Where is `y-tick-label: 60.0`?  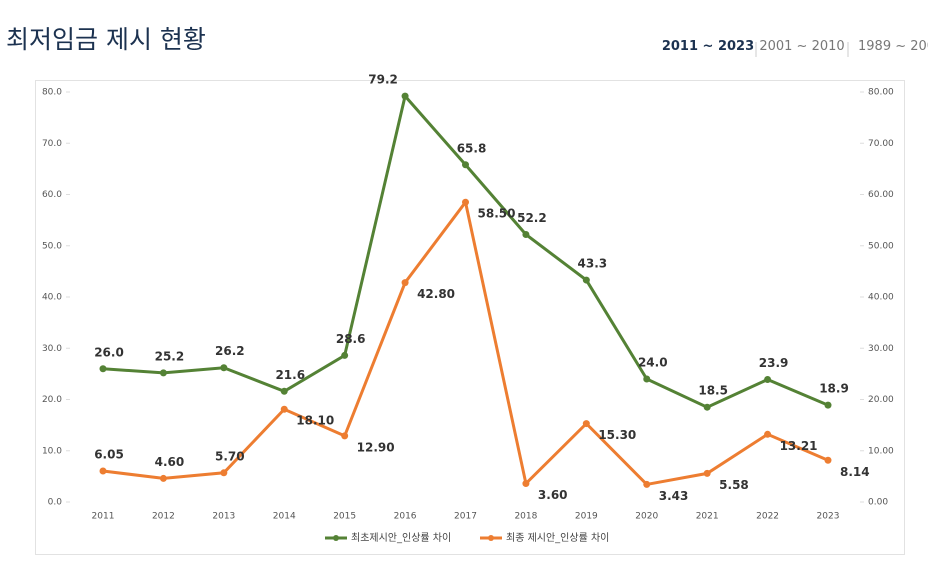 y-tick-label: 60.0 is located at coordinates (52, 195).